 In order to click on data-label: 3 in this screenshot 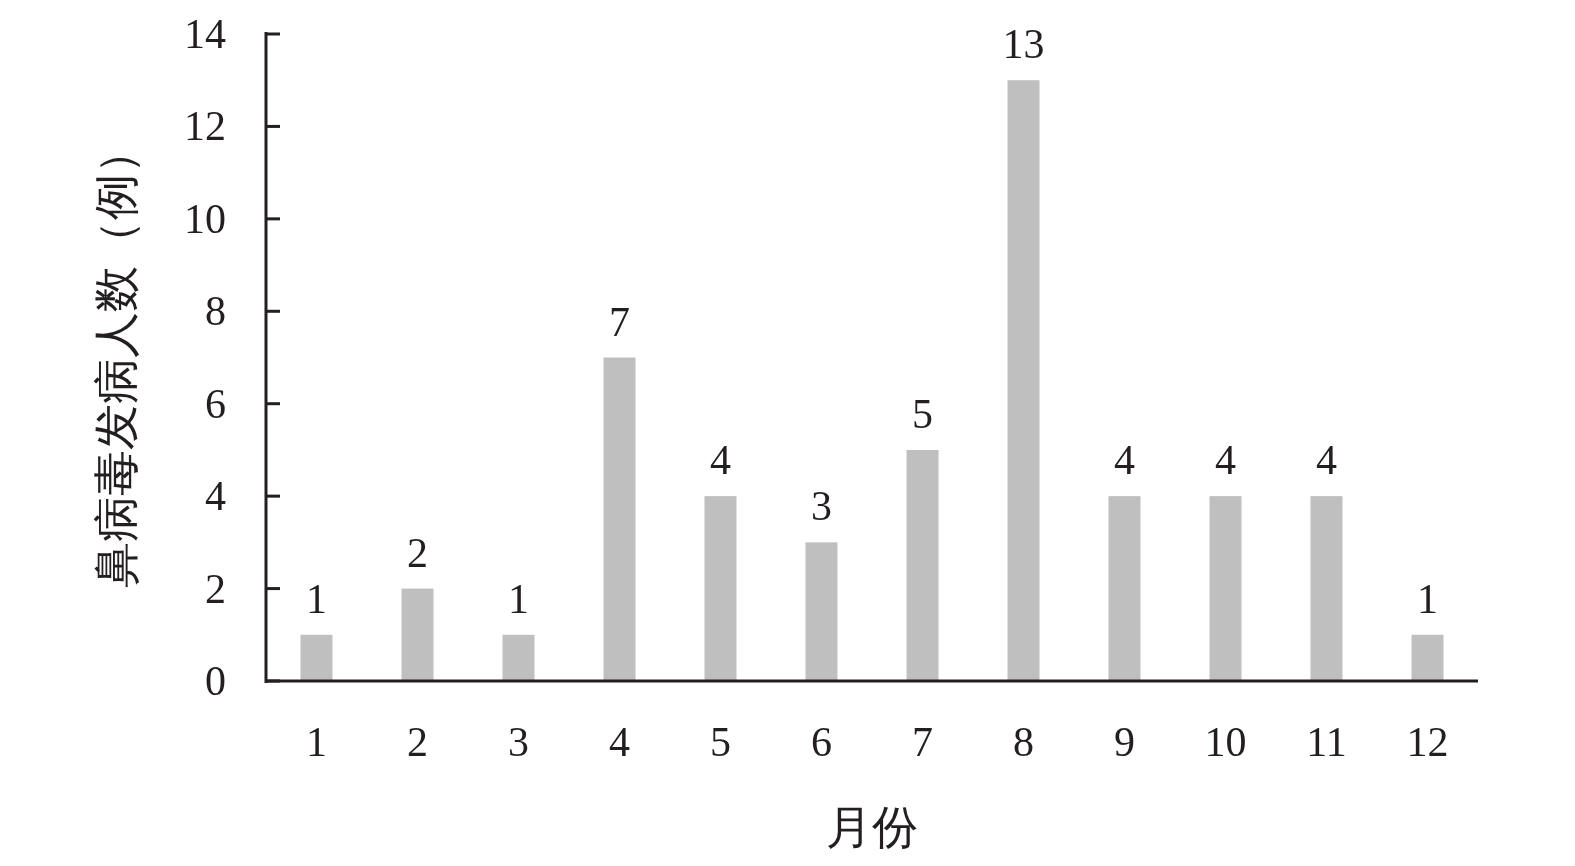, I will do `click(821, 506)`.